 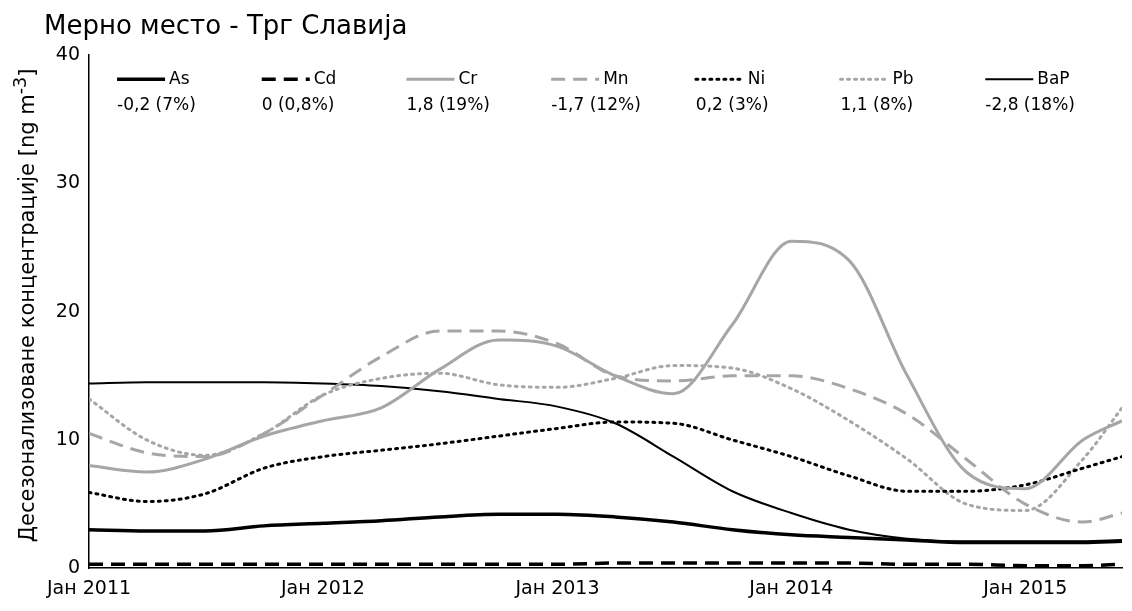 What do you see at coordinates (448, 103) in the screenshot?
I see `annotation: 1,8 (19%)` at bounding box center [448, 103].